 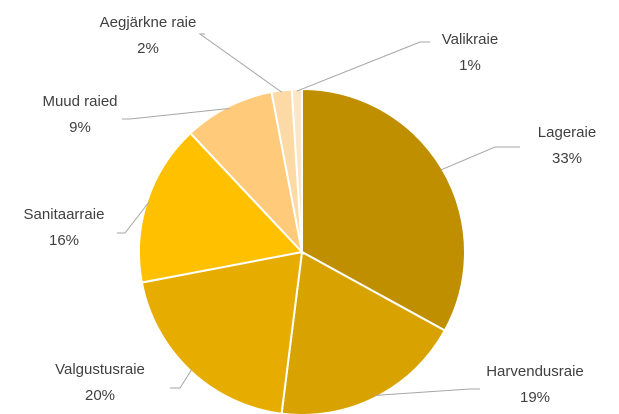 I want to click on slice-value-label: 20%, so click(x=100, y=395).